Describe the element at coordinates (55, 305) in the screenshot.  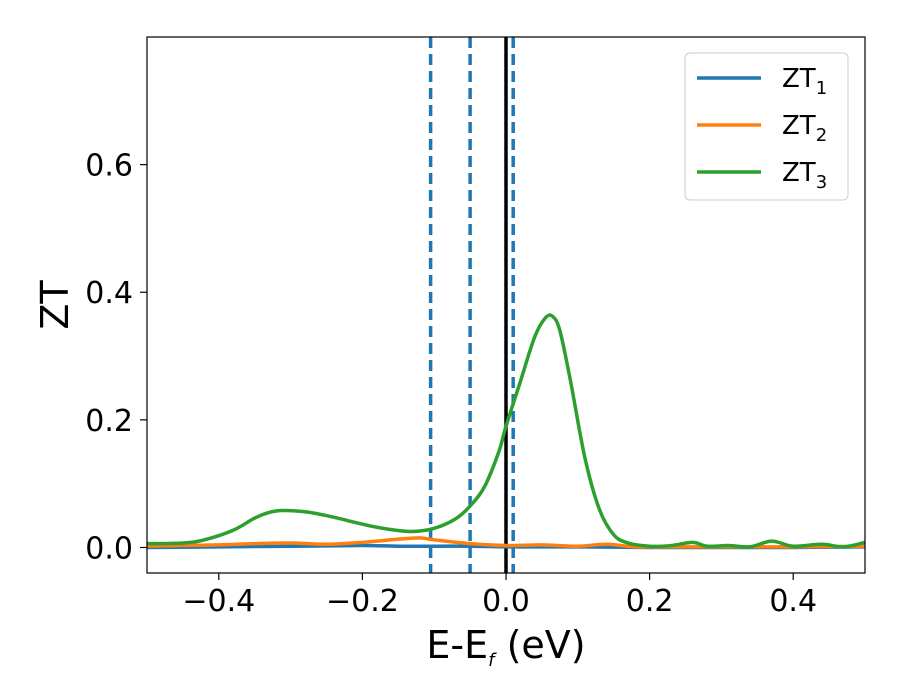
I see `y-axis-label: ZT` at that location.